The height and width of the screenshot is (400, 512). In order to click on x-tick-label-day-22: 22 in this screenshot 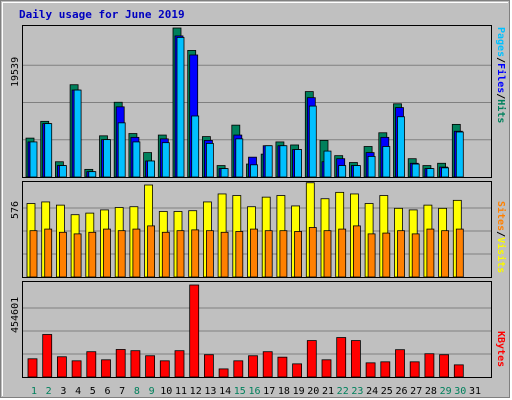, I will do `click(343, 391)`.